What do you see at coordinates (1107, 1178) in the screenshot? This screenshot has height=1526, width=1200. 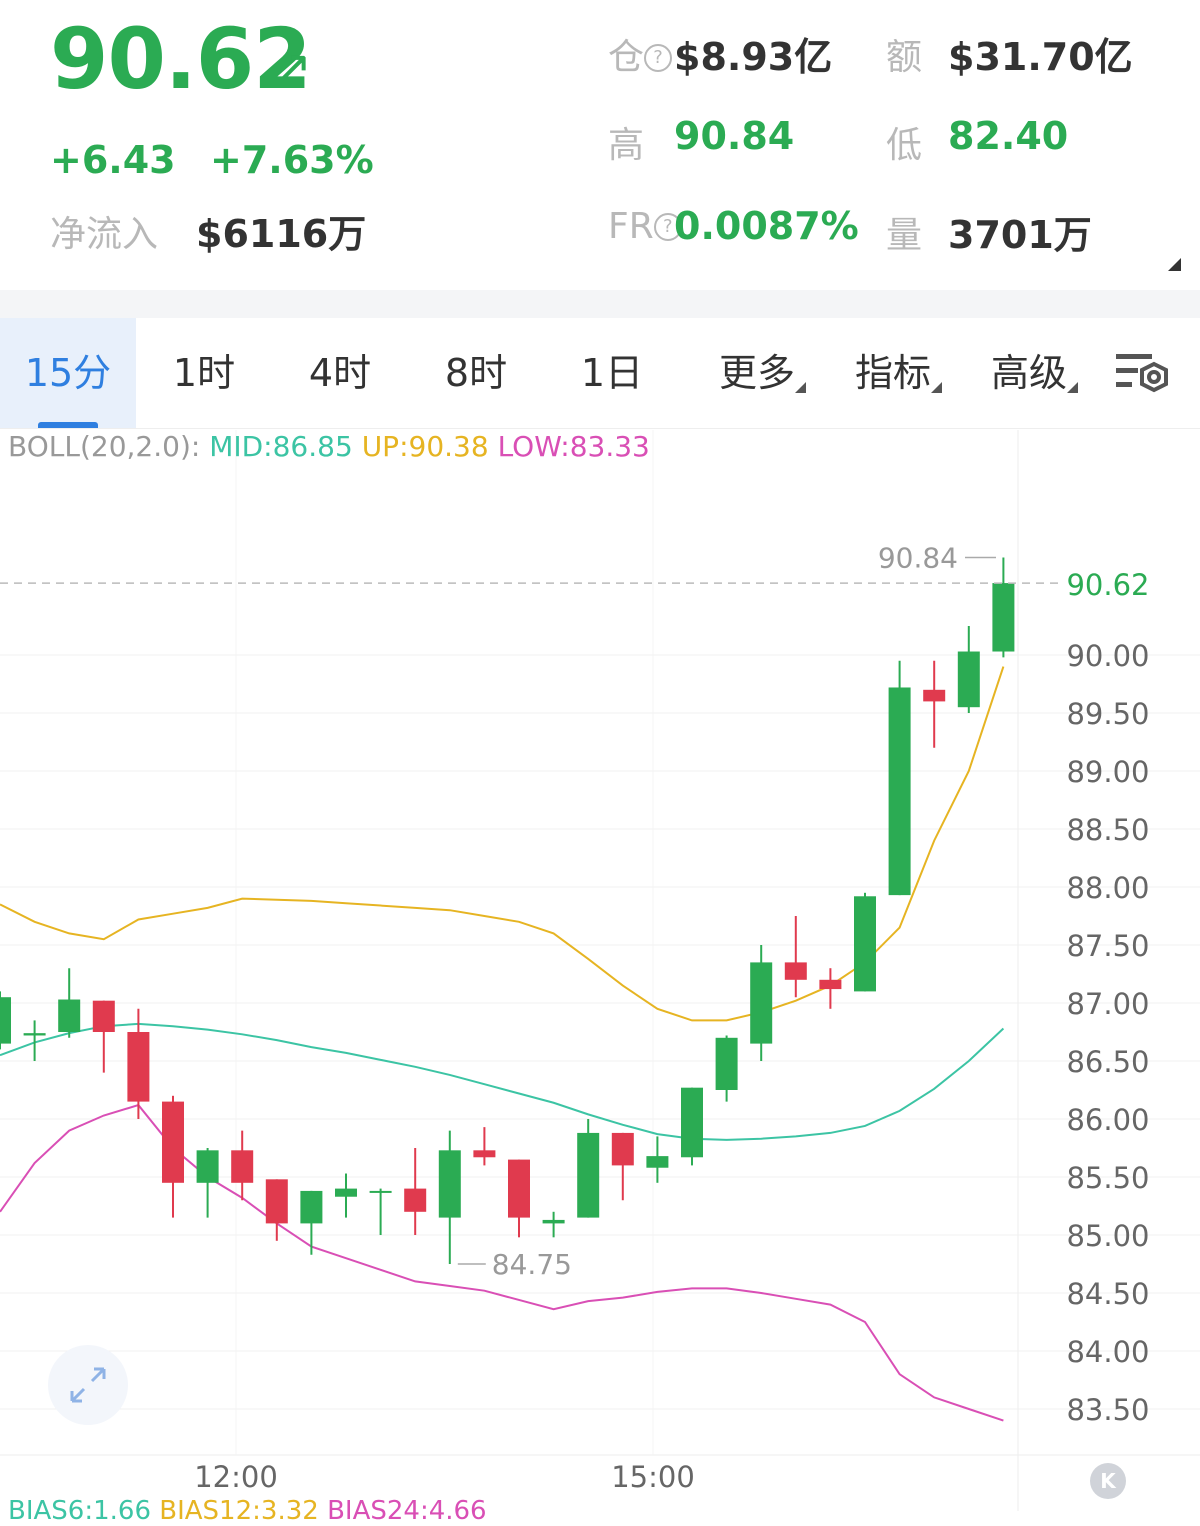 I see `y-tick-label: 85.50` at bounding box center [1107, 1178].